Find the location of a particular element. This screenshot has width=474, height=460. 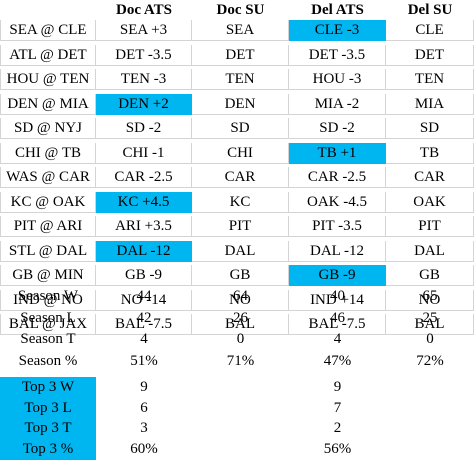

game-matchup-cell: CHI @ TB is located at coordinates (48, 153).